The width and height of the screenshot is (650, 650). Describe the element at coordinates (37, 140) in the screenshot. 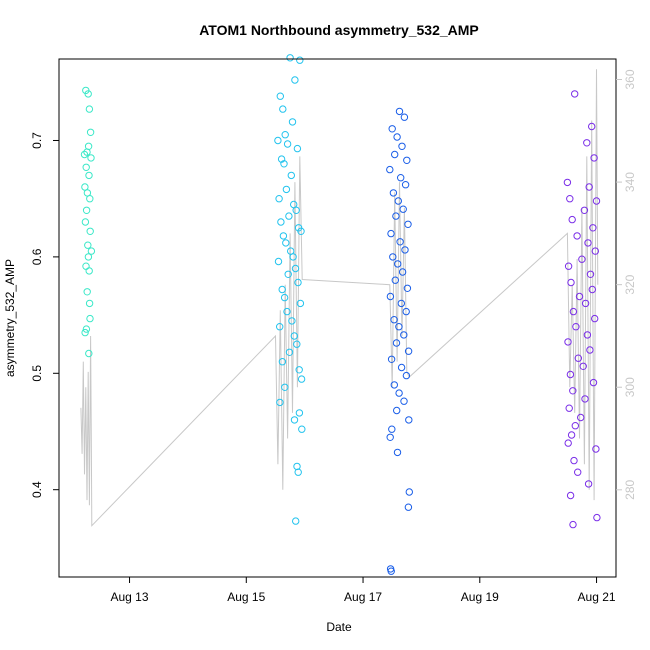

I see `y-tick-label: 0.7` at that location.